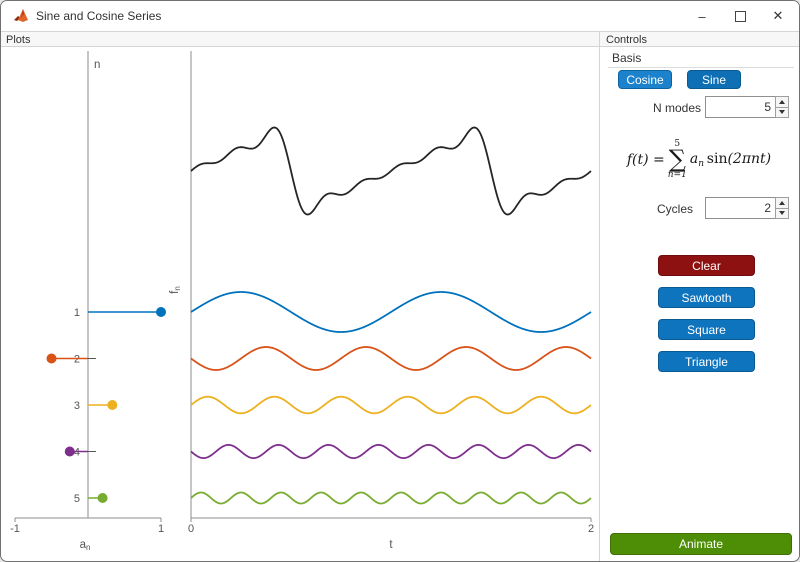 The image size is (800, 562). I want to click on svg-text: t, so click(391, 545).